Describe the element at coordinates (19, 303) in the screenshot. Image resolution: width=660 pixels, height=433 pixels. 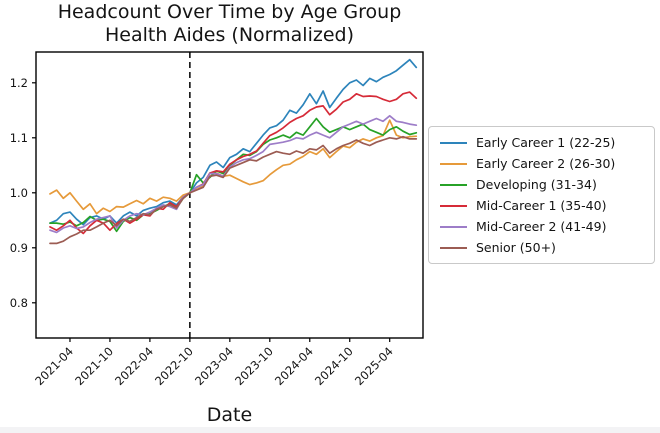
I see `y-tick-label: 0.8` at that location.